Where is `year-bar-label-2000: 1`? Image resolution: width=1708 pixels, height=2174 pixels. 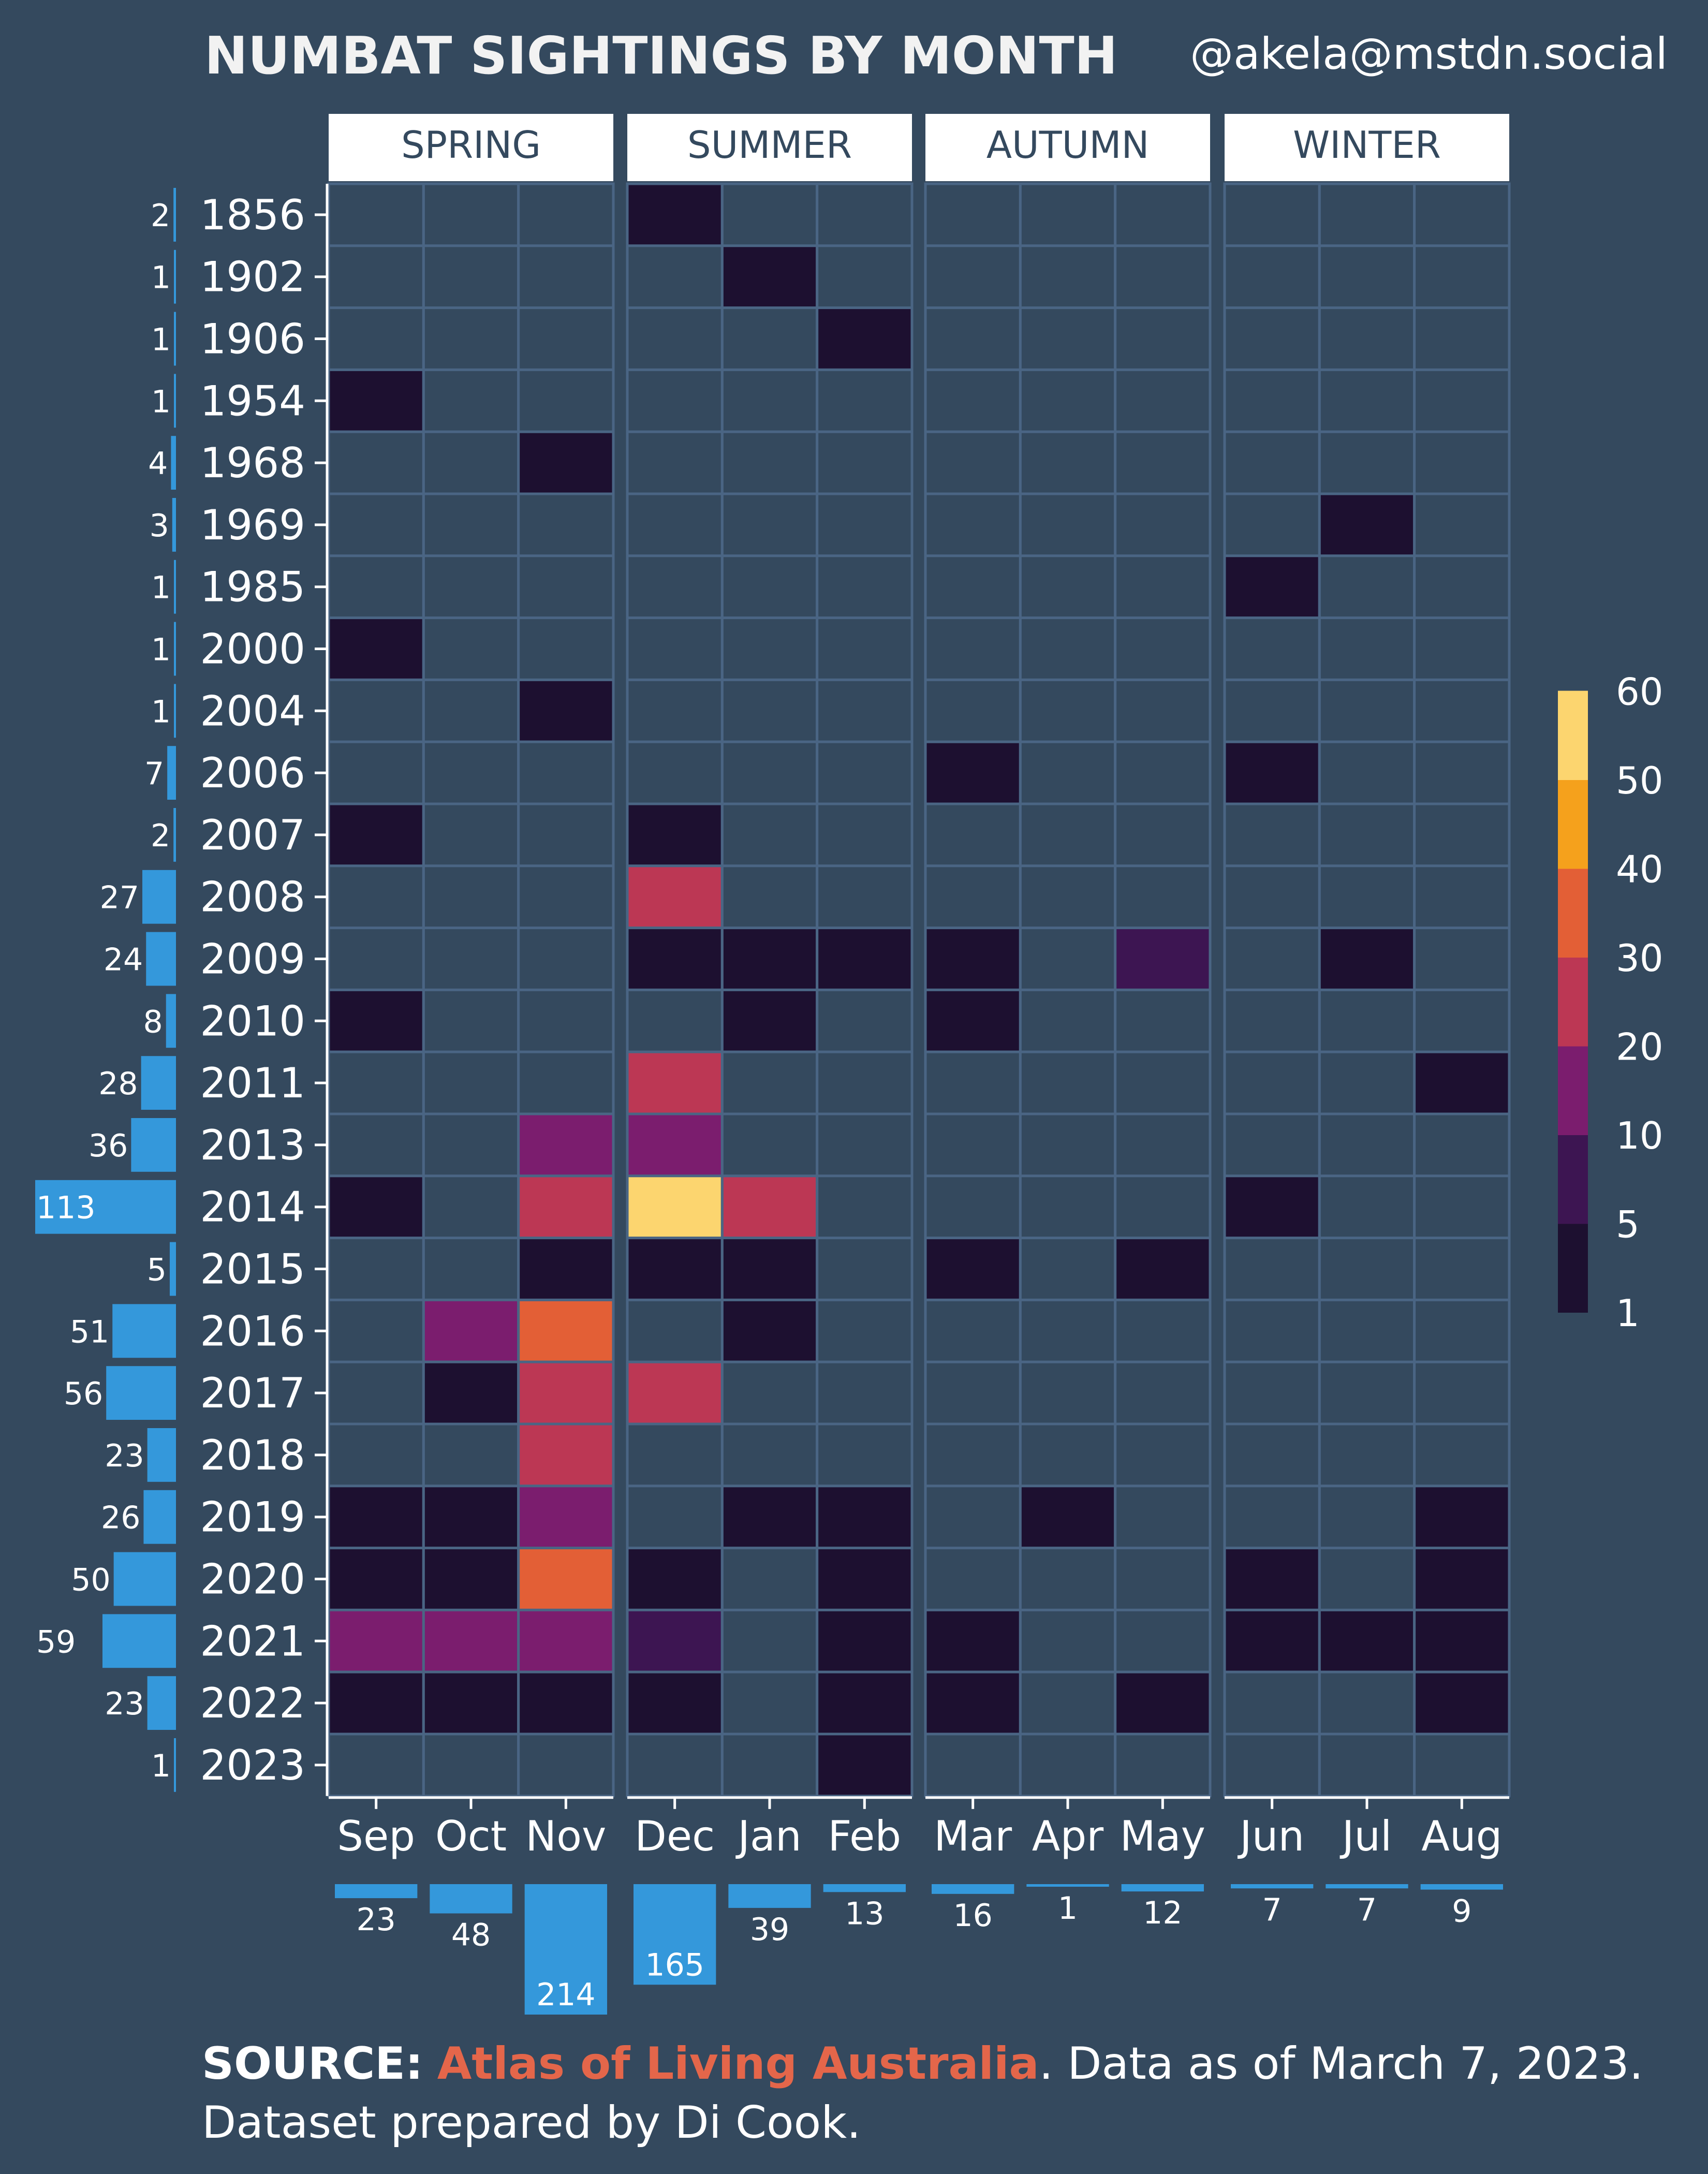
year-bar-label-2000: 1 is located at coordinates (161, 650).